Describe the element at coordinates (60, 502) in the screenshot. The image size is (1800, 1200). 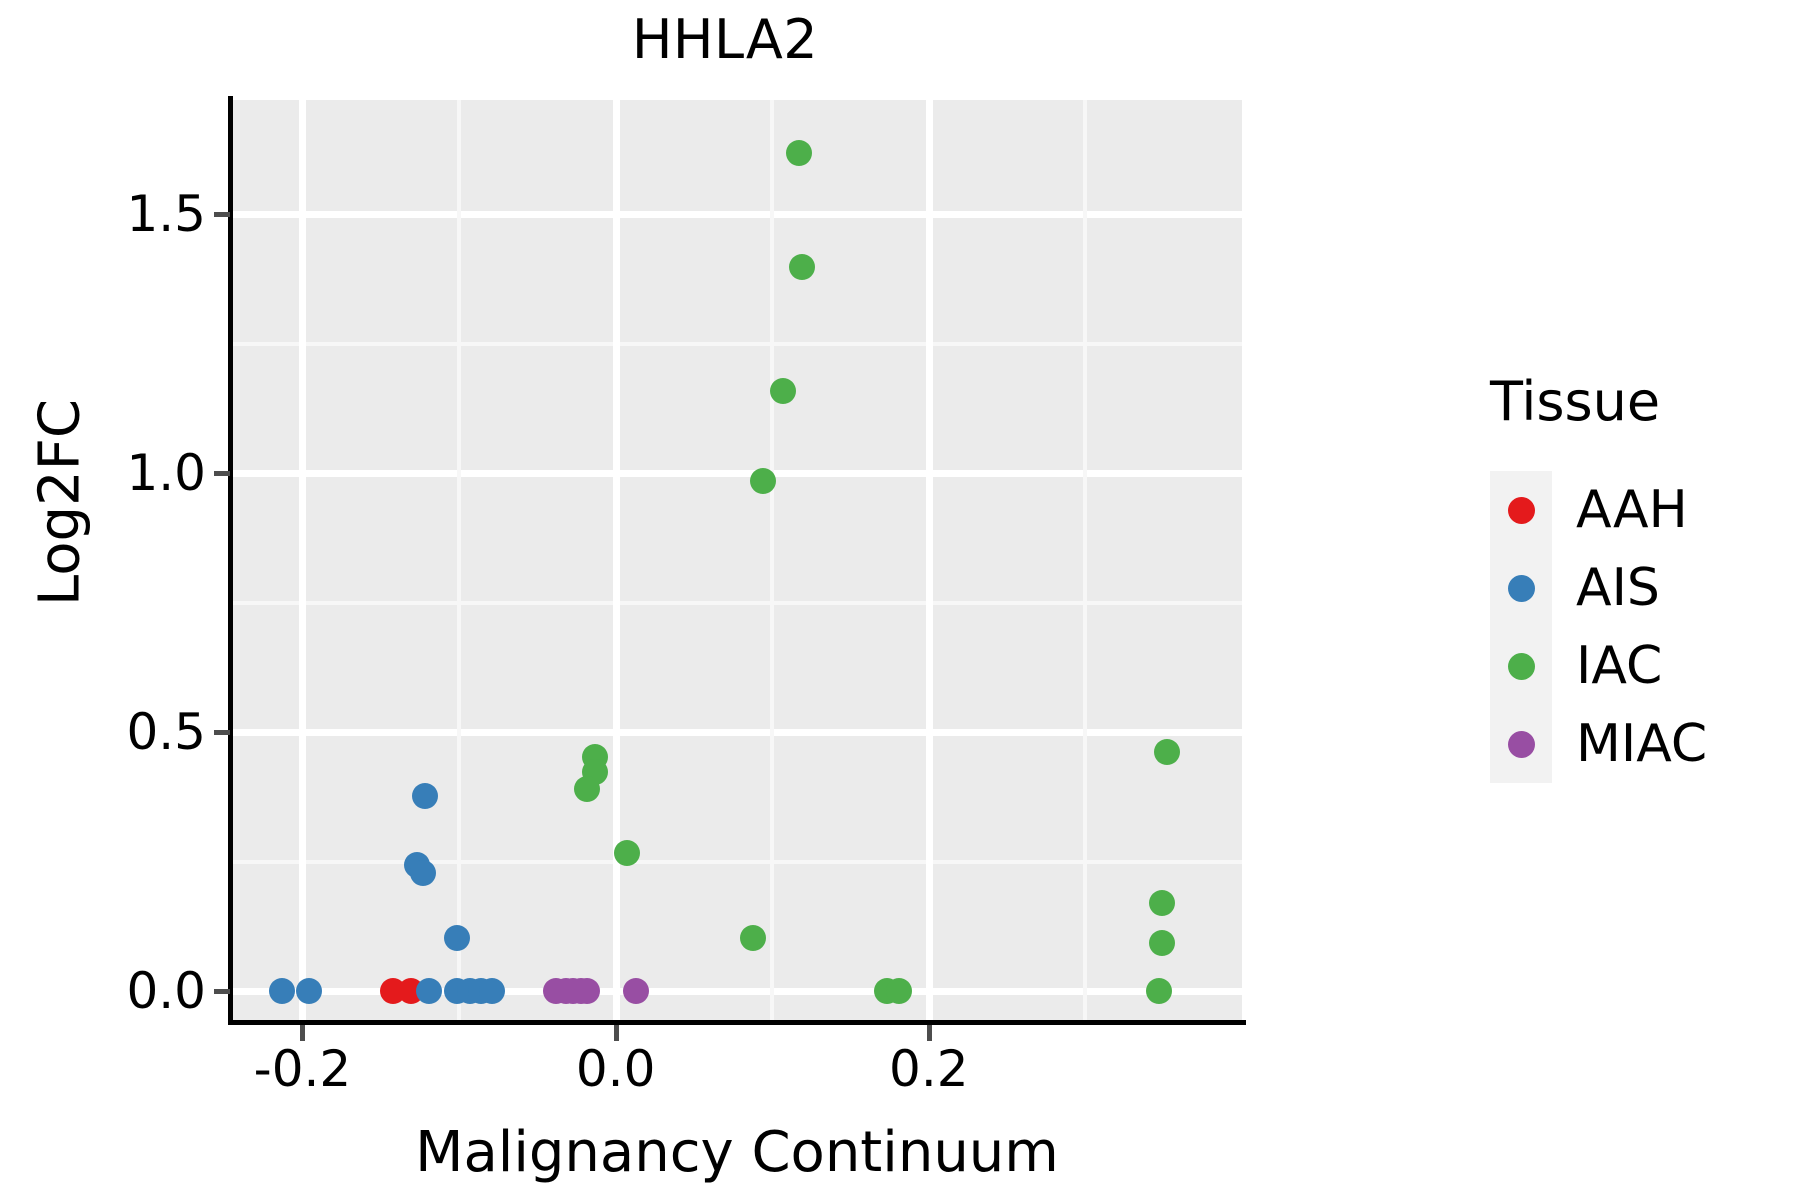
I see `y-axis-title: Log2FC` at that location.